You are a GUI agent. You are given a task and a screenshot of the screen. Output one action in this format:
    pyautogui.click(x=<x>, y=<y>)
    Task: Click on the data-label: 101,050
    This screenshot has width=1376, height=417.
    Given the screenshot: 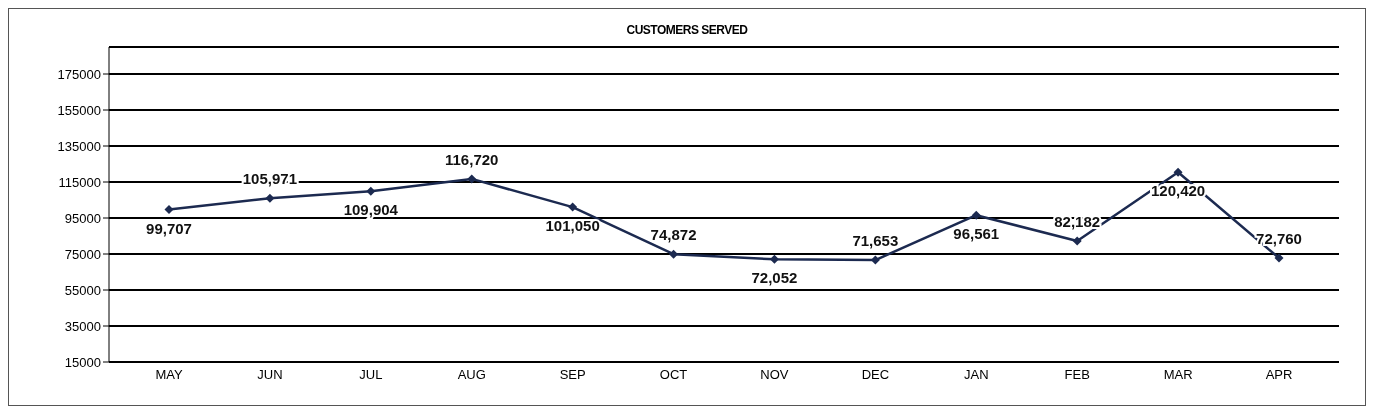 What is the action you would take?
    pyautogui.click(x=572, y=226)
    